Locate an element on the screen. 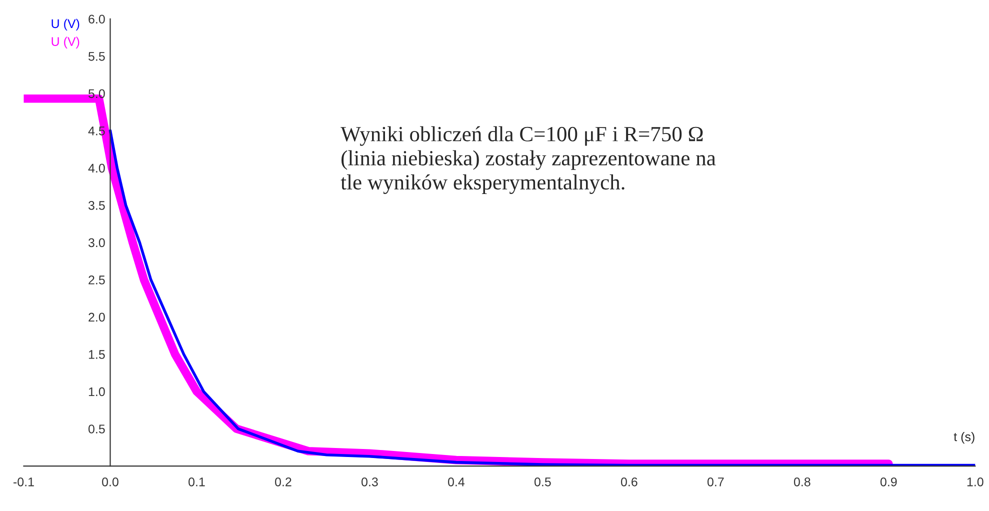 Image resolution: width=989 pixels, height=511 pixels. x-tick-label: 0.6 is located at coordinates (629, 481).